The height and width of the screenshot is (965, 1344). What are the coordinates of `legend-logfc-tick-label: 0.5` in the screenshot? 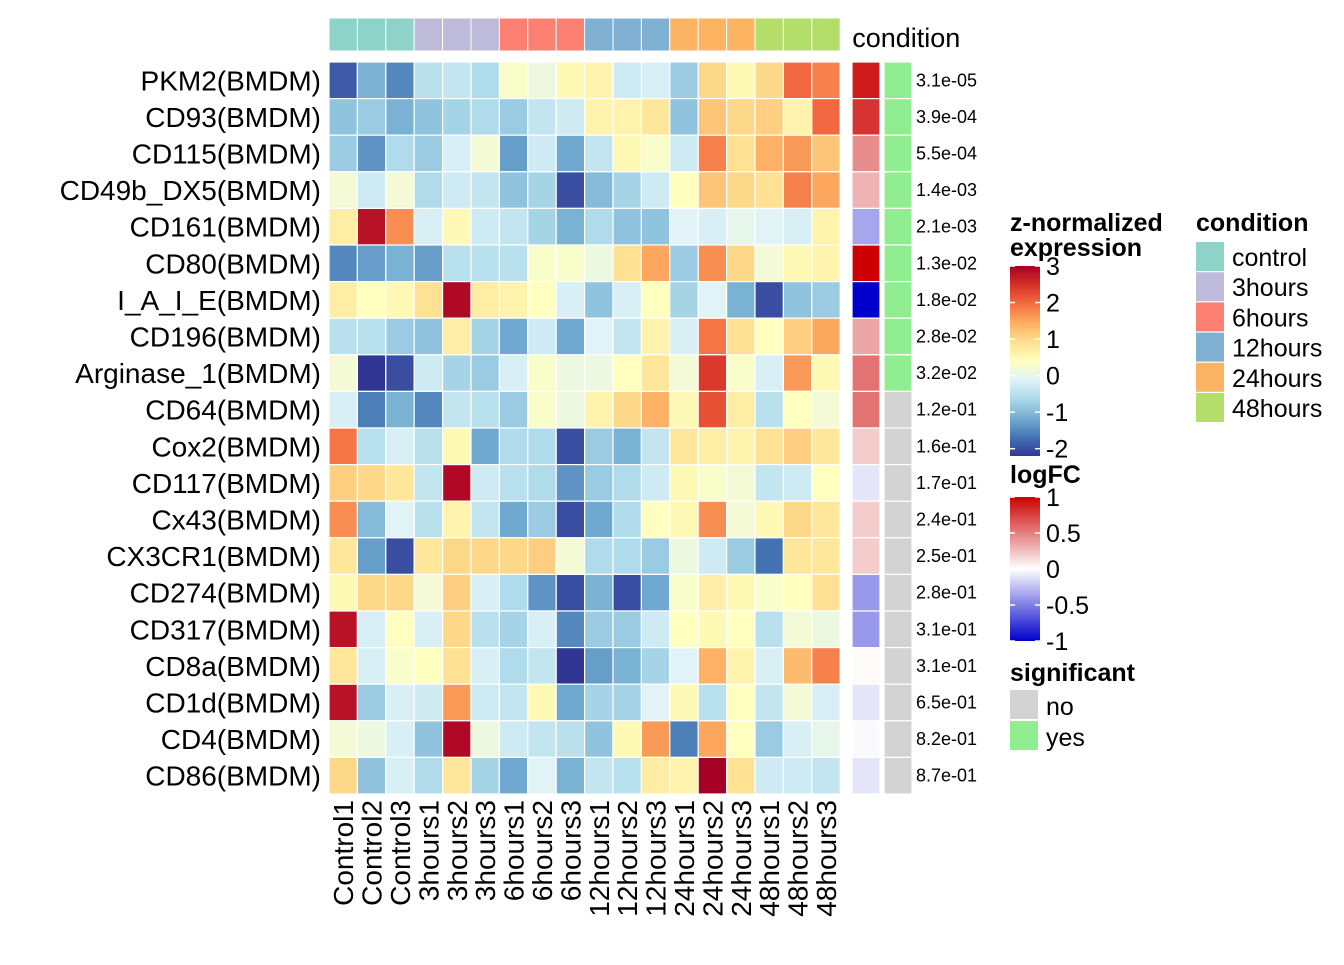 It's located at (1063, 534).